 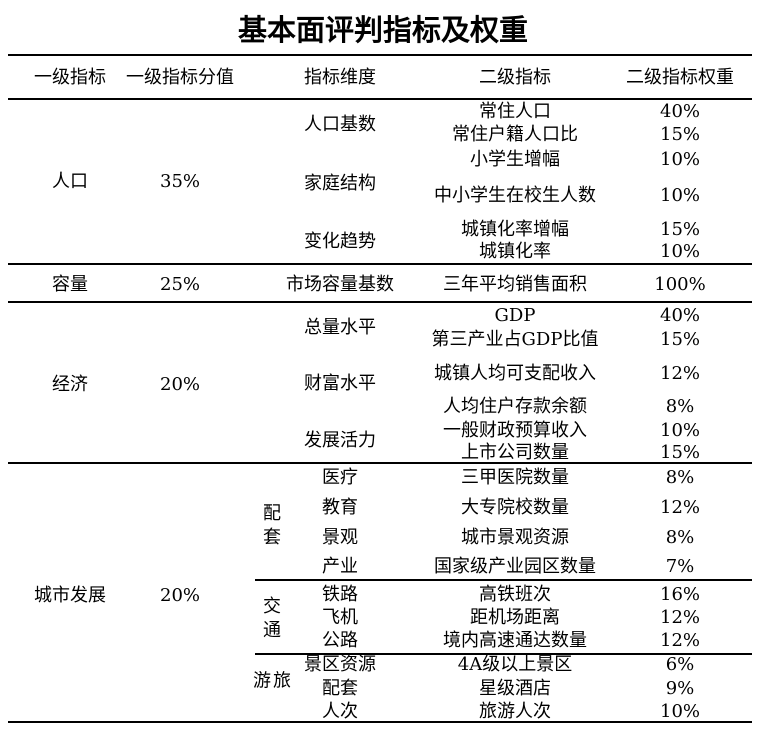 What do you see at coordinates (340, 383) in the screenshot?
I see `indicator-dimension: 财富水平` at bounding box center [340, 383].